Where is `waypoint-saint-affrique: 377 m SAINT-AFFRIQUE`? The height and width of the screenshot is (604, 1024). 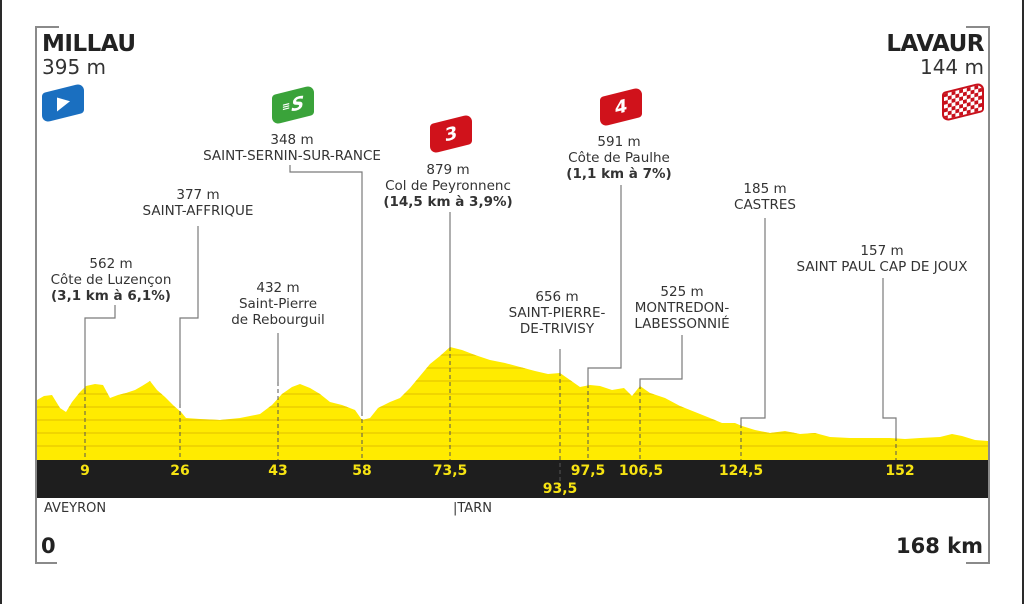 waypoint-saint-affrique: 377 m SAINT-AFFRIQUE is located at coordinates (198, 203).